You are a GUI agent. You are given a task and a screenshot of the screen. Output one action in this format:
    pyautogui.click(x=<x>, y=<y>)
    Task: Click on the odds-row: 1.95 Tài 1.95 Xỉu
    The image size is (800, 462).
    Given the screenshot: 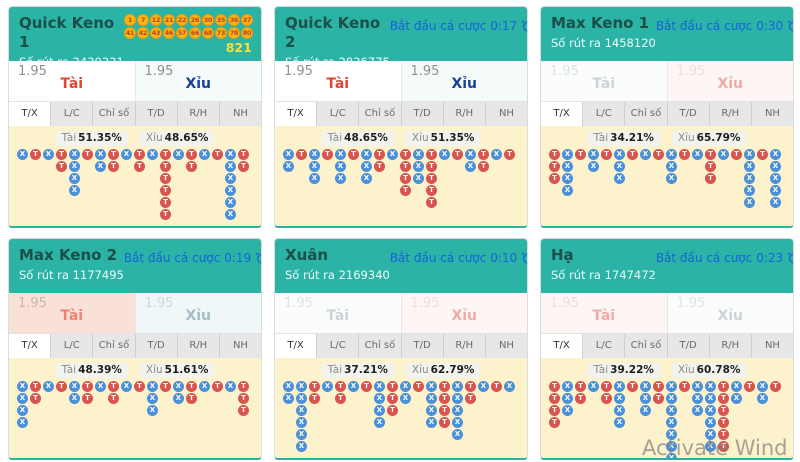 What is the action you would take?
    pyautogui.click(x=401, y=81)
    